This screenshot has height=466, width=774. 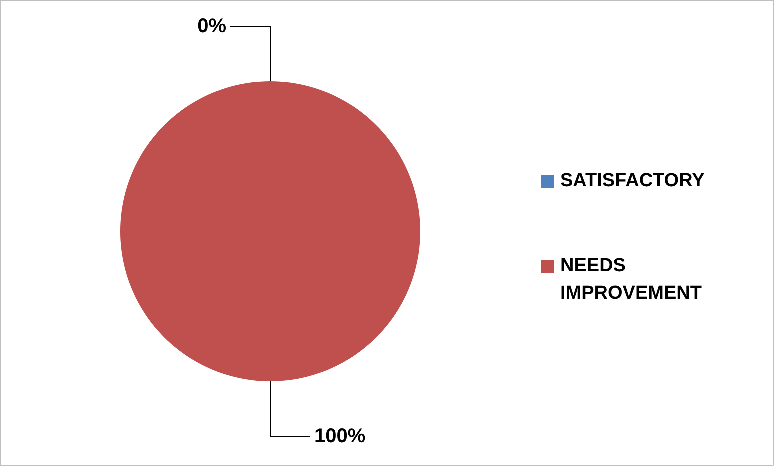 I want to click on legend-label: NEEDS IMPROVEMENT, so click(x=631, y=280).